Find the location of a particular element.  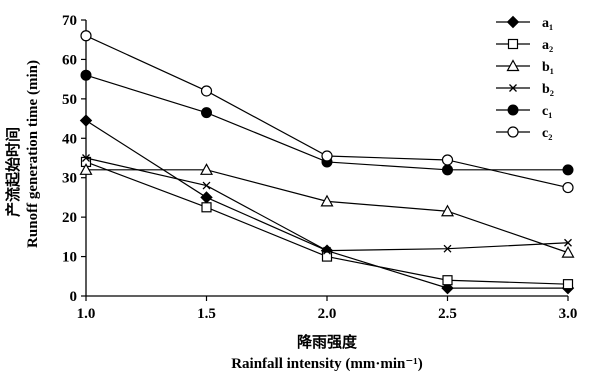

legend-label: b₁ is located at coordinates (548, 67).